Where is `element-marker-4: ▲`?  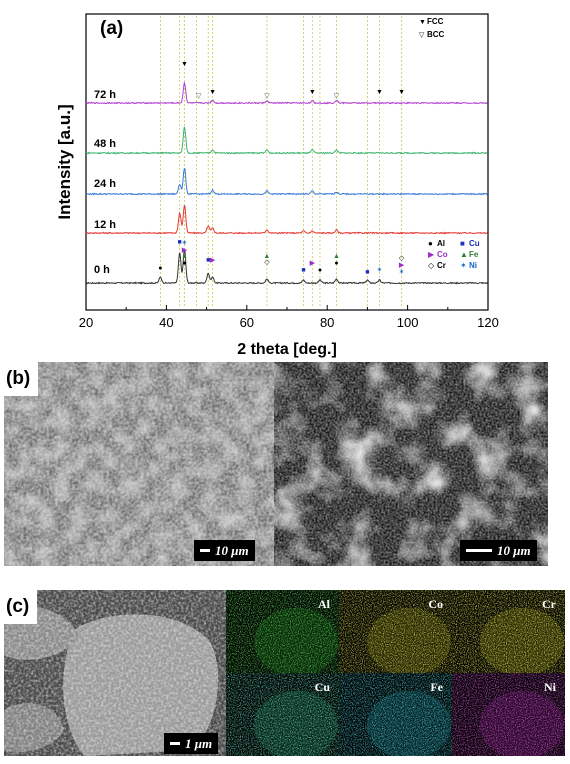
element-marker-4: ▲ is located at coordinates (184, 256).